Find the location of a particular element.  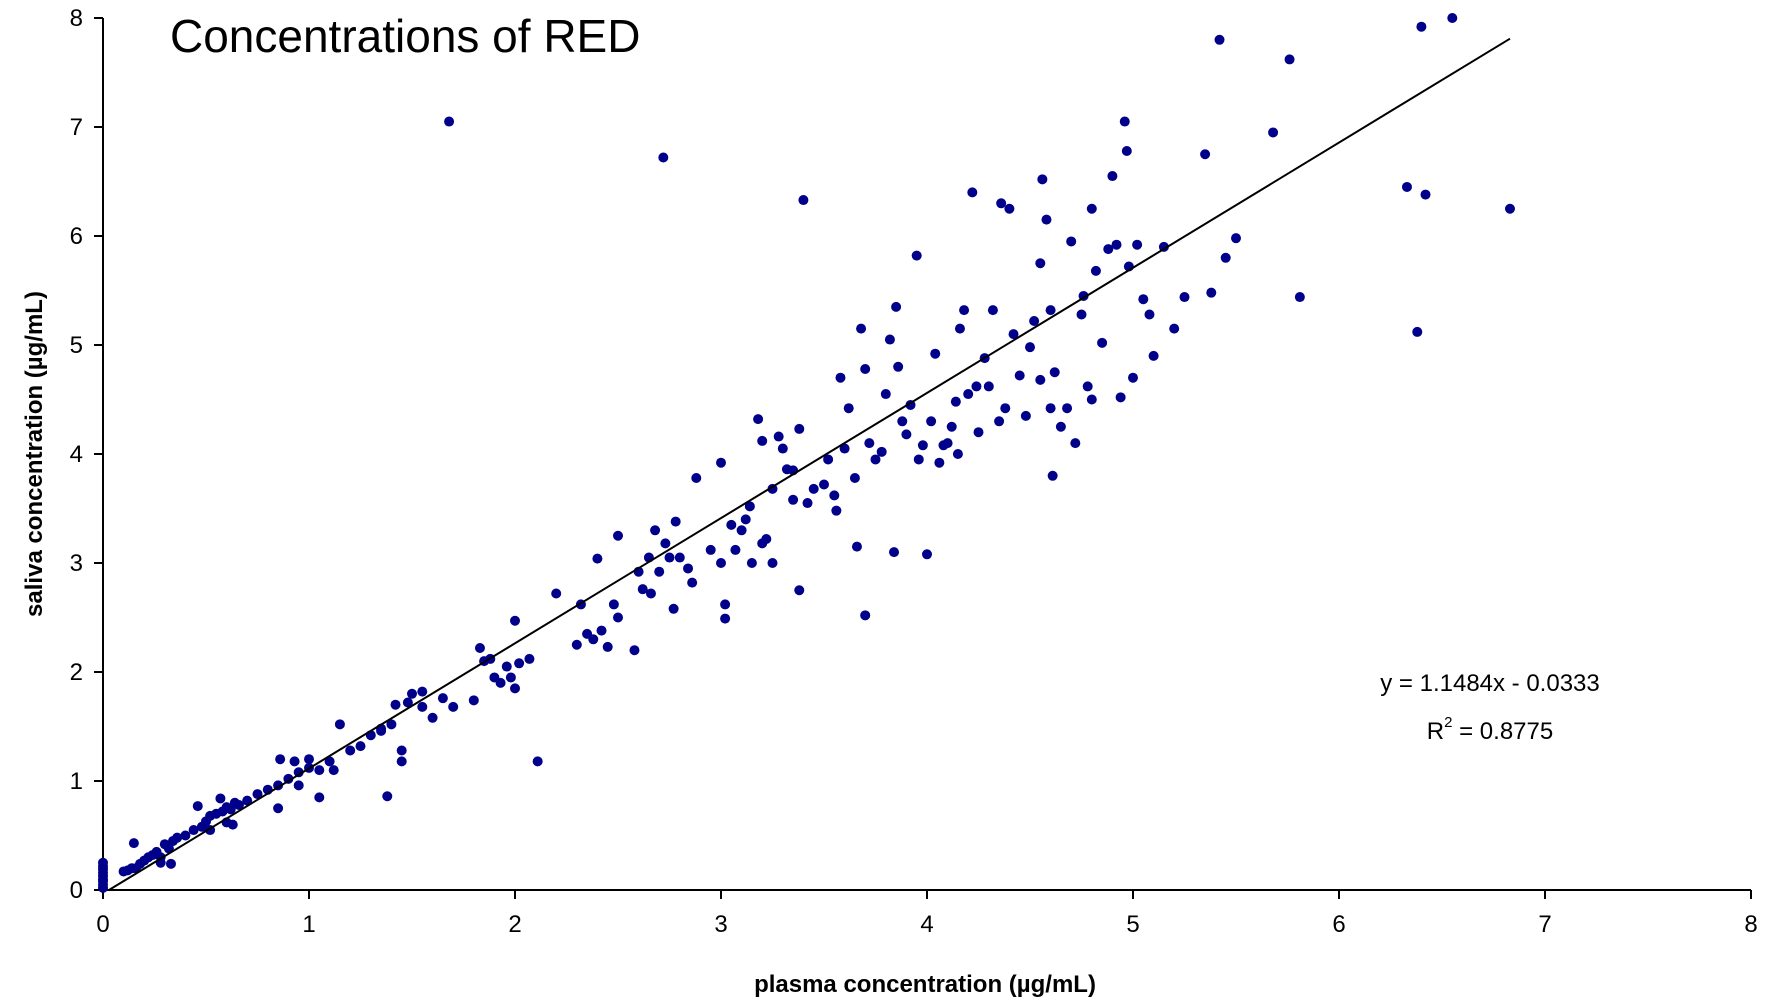

x-tick-label: 8 is located at coordinates (1750, 924).